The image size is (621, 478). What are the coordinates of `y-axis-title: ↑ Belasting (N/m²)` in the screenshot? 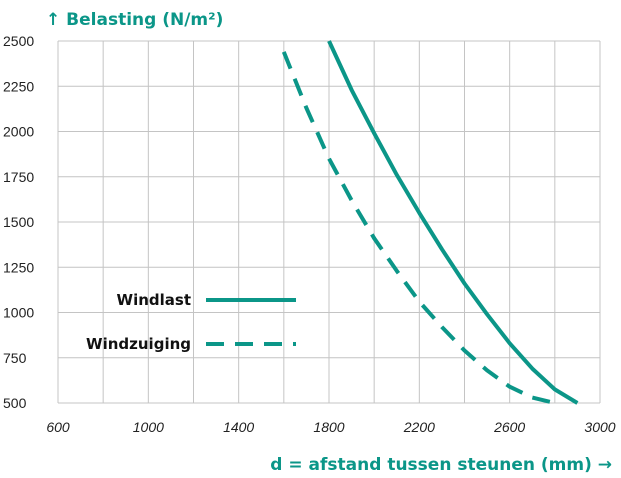 It's located at (134, 20).